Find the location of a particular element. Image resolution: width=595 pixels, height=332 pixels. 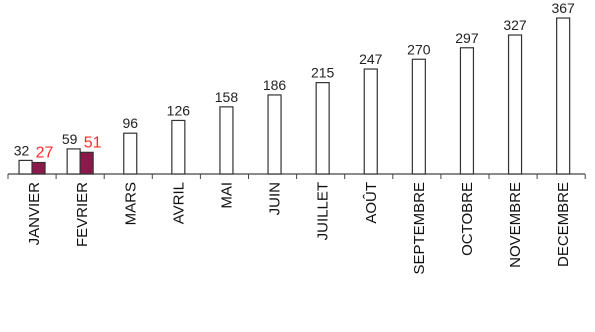

data-label-juin-s0: 186 is located at coordinates (275, 85).